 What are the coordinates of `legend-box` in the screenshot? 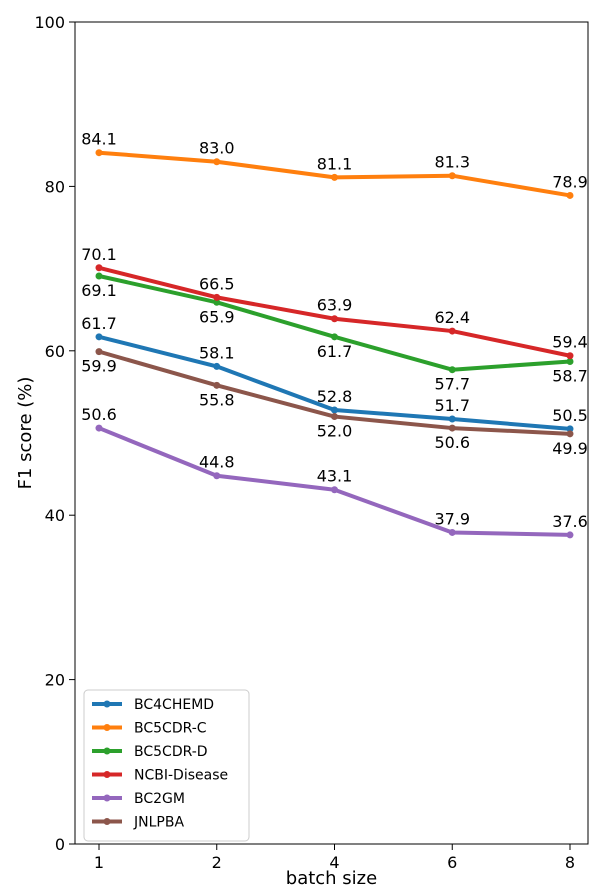 It's located at (166, 765).